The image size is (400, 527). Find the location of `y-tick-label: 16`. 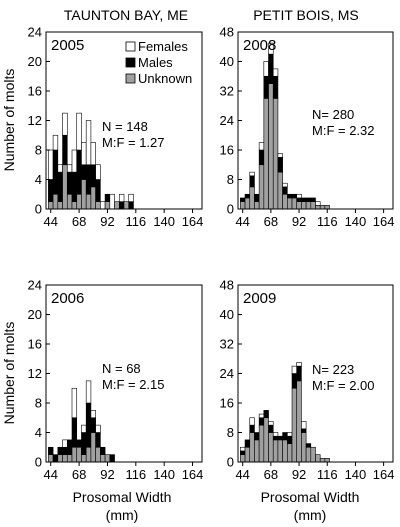

y-tick-label: 16 is located at coordinates (227, 403).